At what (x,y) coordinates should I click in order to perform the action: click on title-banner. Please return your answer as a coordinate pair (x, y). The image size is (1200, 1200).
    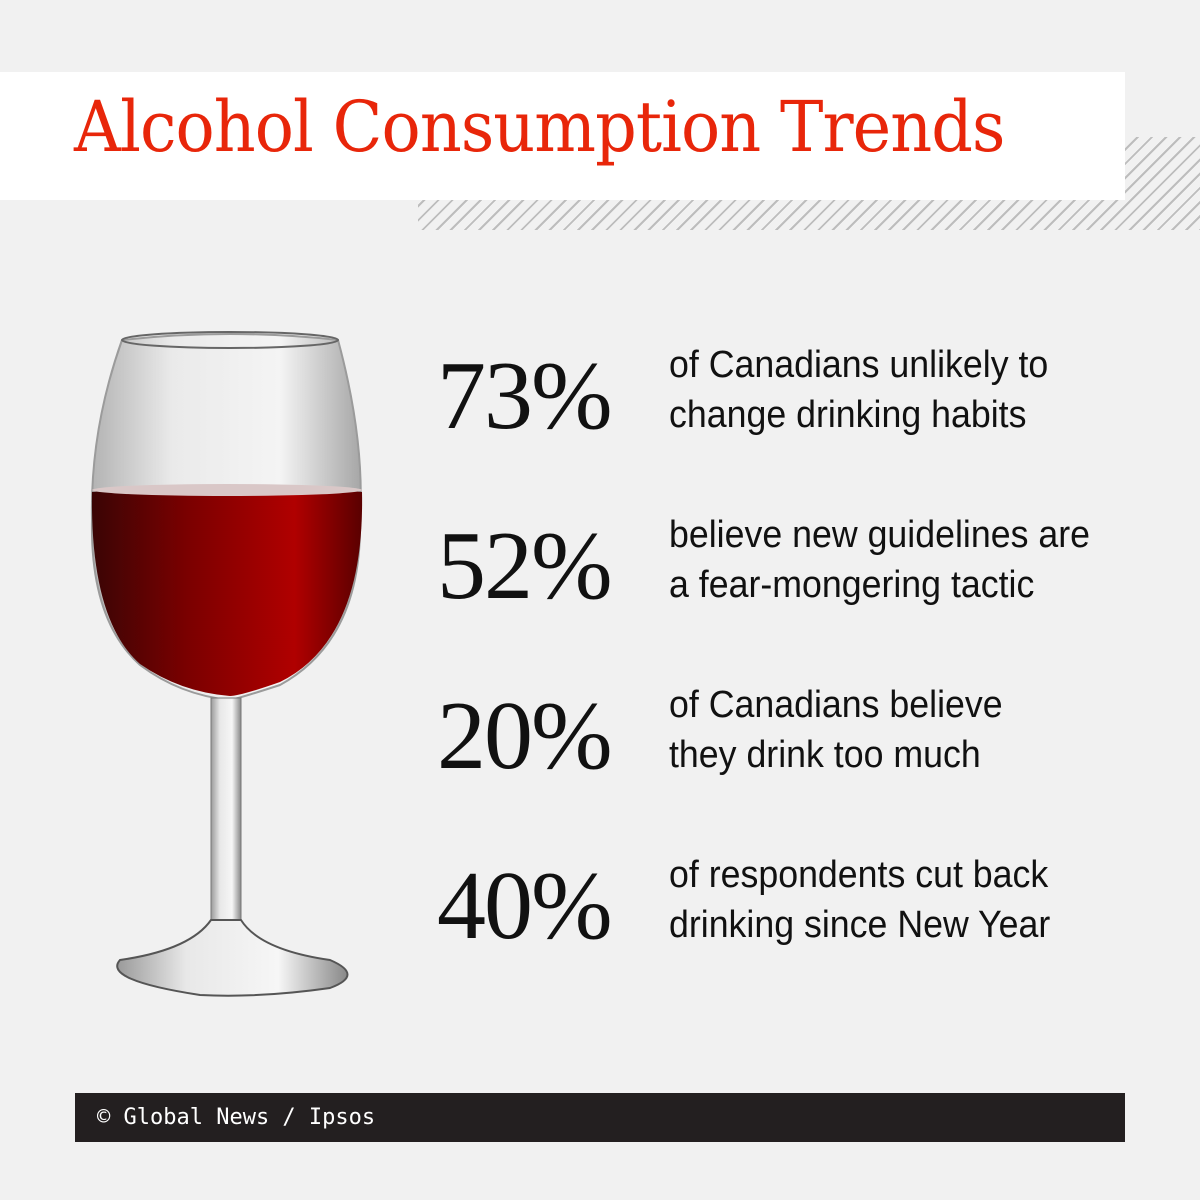
    Looking at the image, I should click on (562, 136).